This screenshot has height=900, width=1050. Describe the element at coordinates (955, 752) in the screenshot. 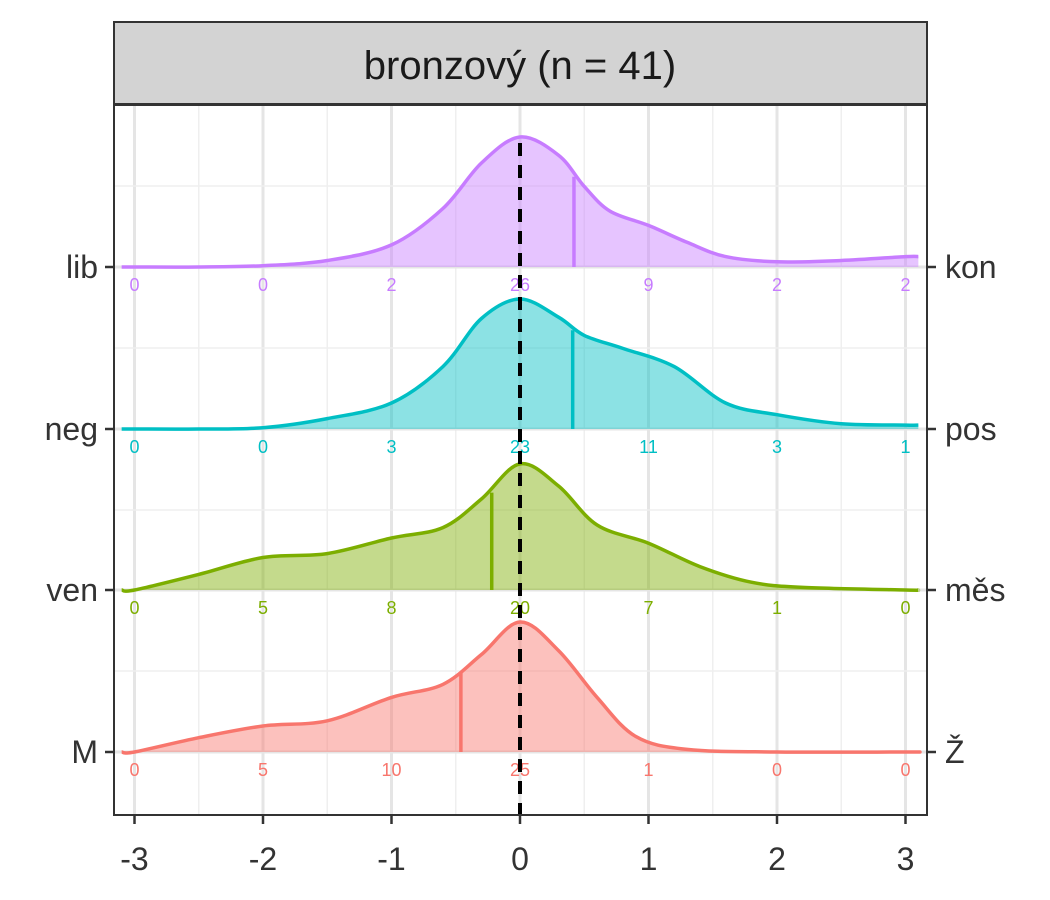

I see `right-row-label: Ž` at that location.